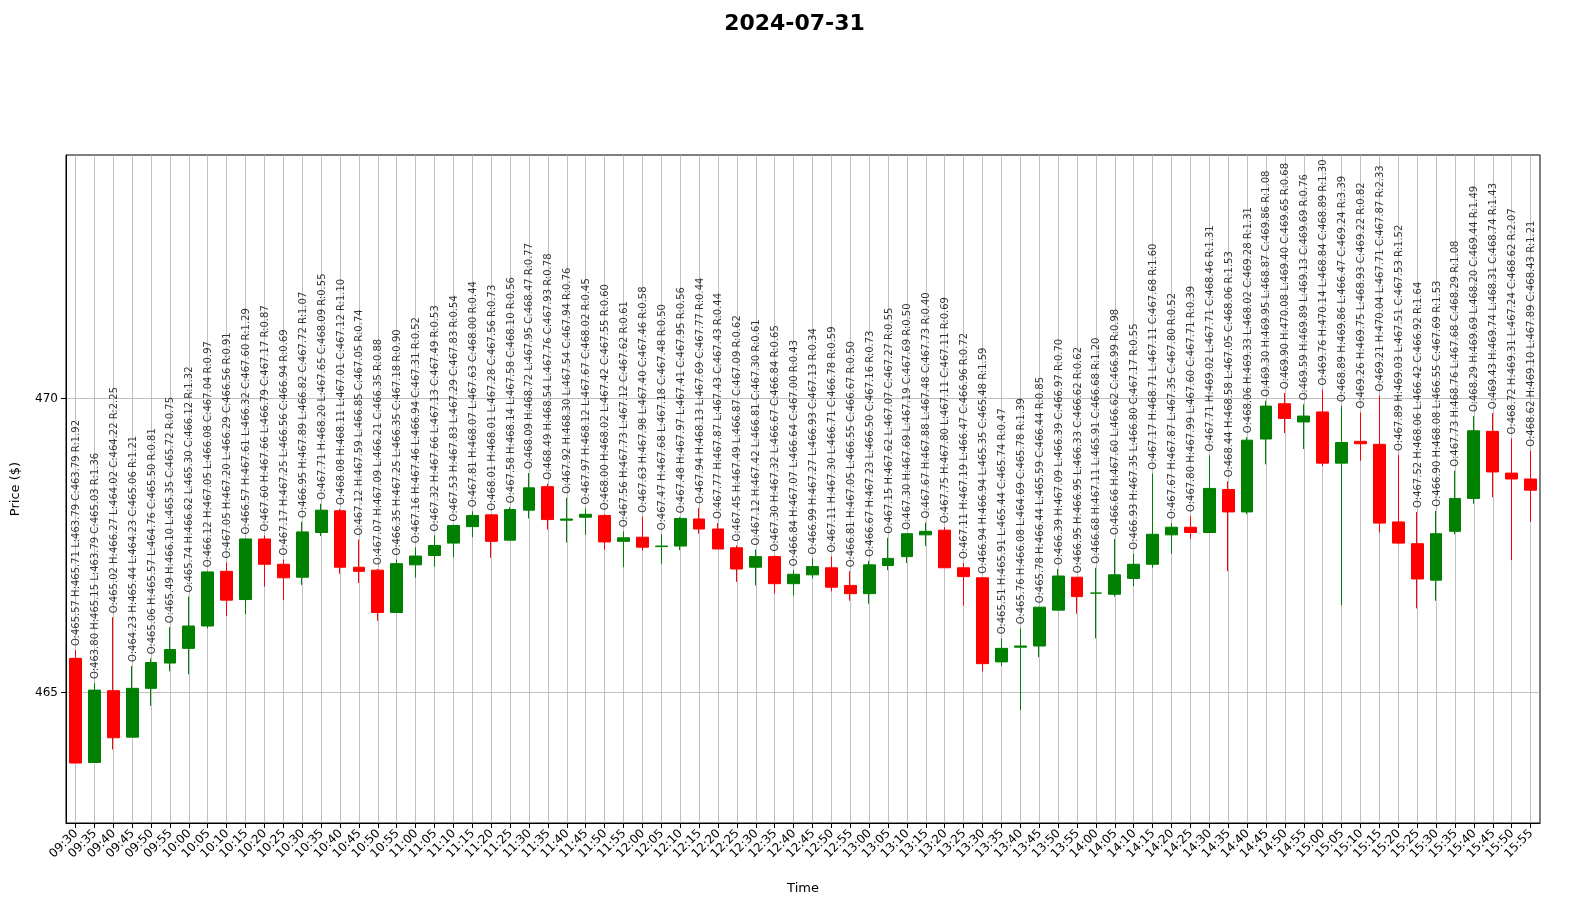  What do you see at coordinates (1153, 356) in the screenshot?
I see `text: O:467.17 H:468.71 L:467.11 C:467.68 R:1.60` at bounding box center [1153, 356].